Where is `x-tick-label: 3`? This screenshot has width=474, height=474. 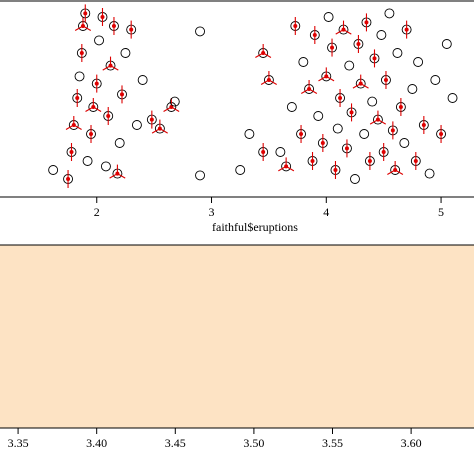 x-tick-label: 3 is located at coordinates (212, 212).